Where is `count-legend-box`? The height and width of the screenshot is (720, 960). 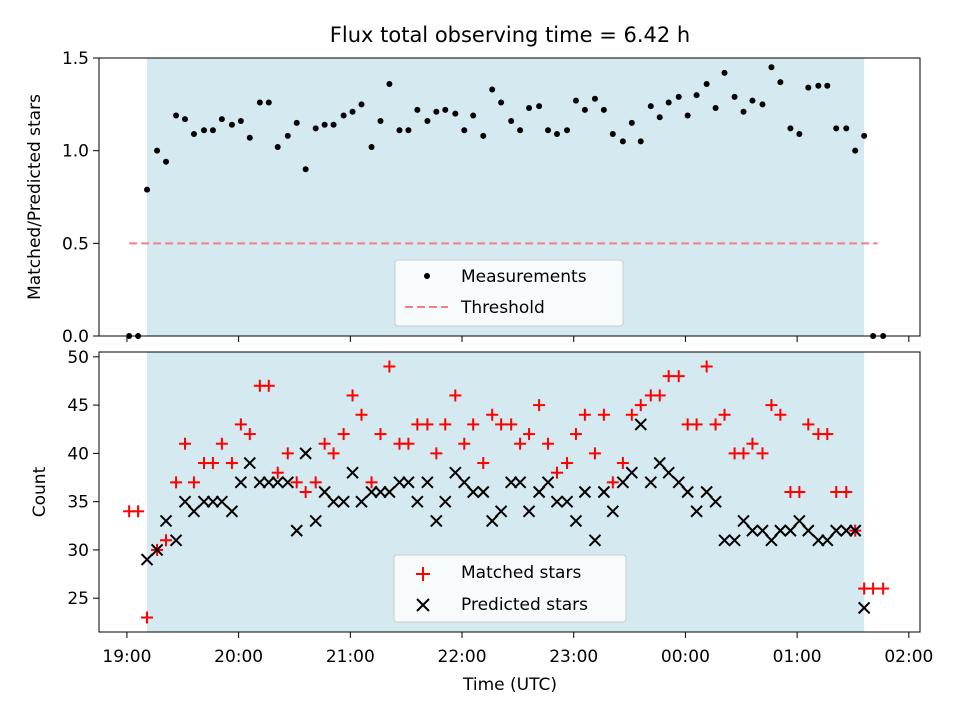
count-legend-box is located at coordinates (510, 588).